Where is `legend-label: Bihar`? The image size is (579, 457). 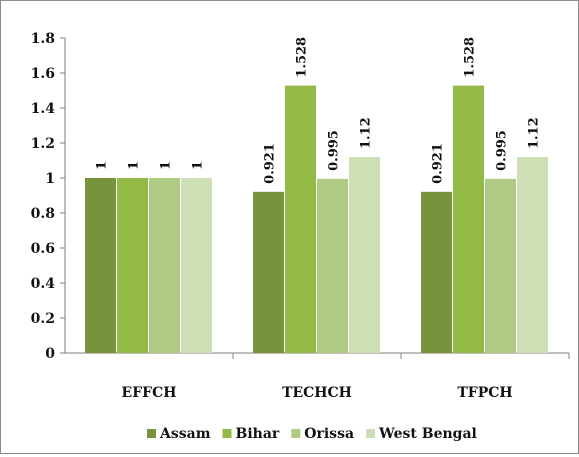 legend-label: Bihar is located at coordinates (258, 434).